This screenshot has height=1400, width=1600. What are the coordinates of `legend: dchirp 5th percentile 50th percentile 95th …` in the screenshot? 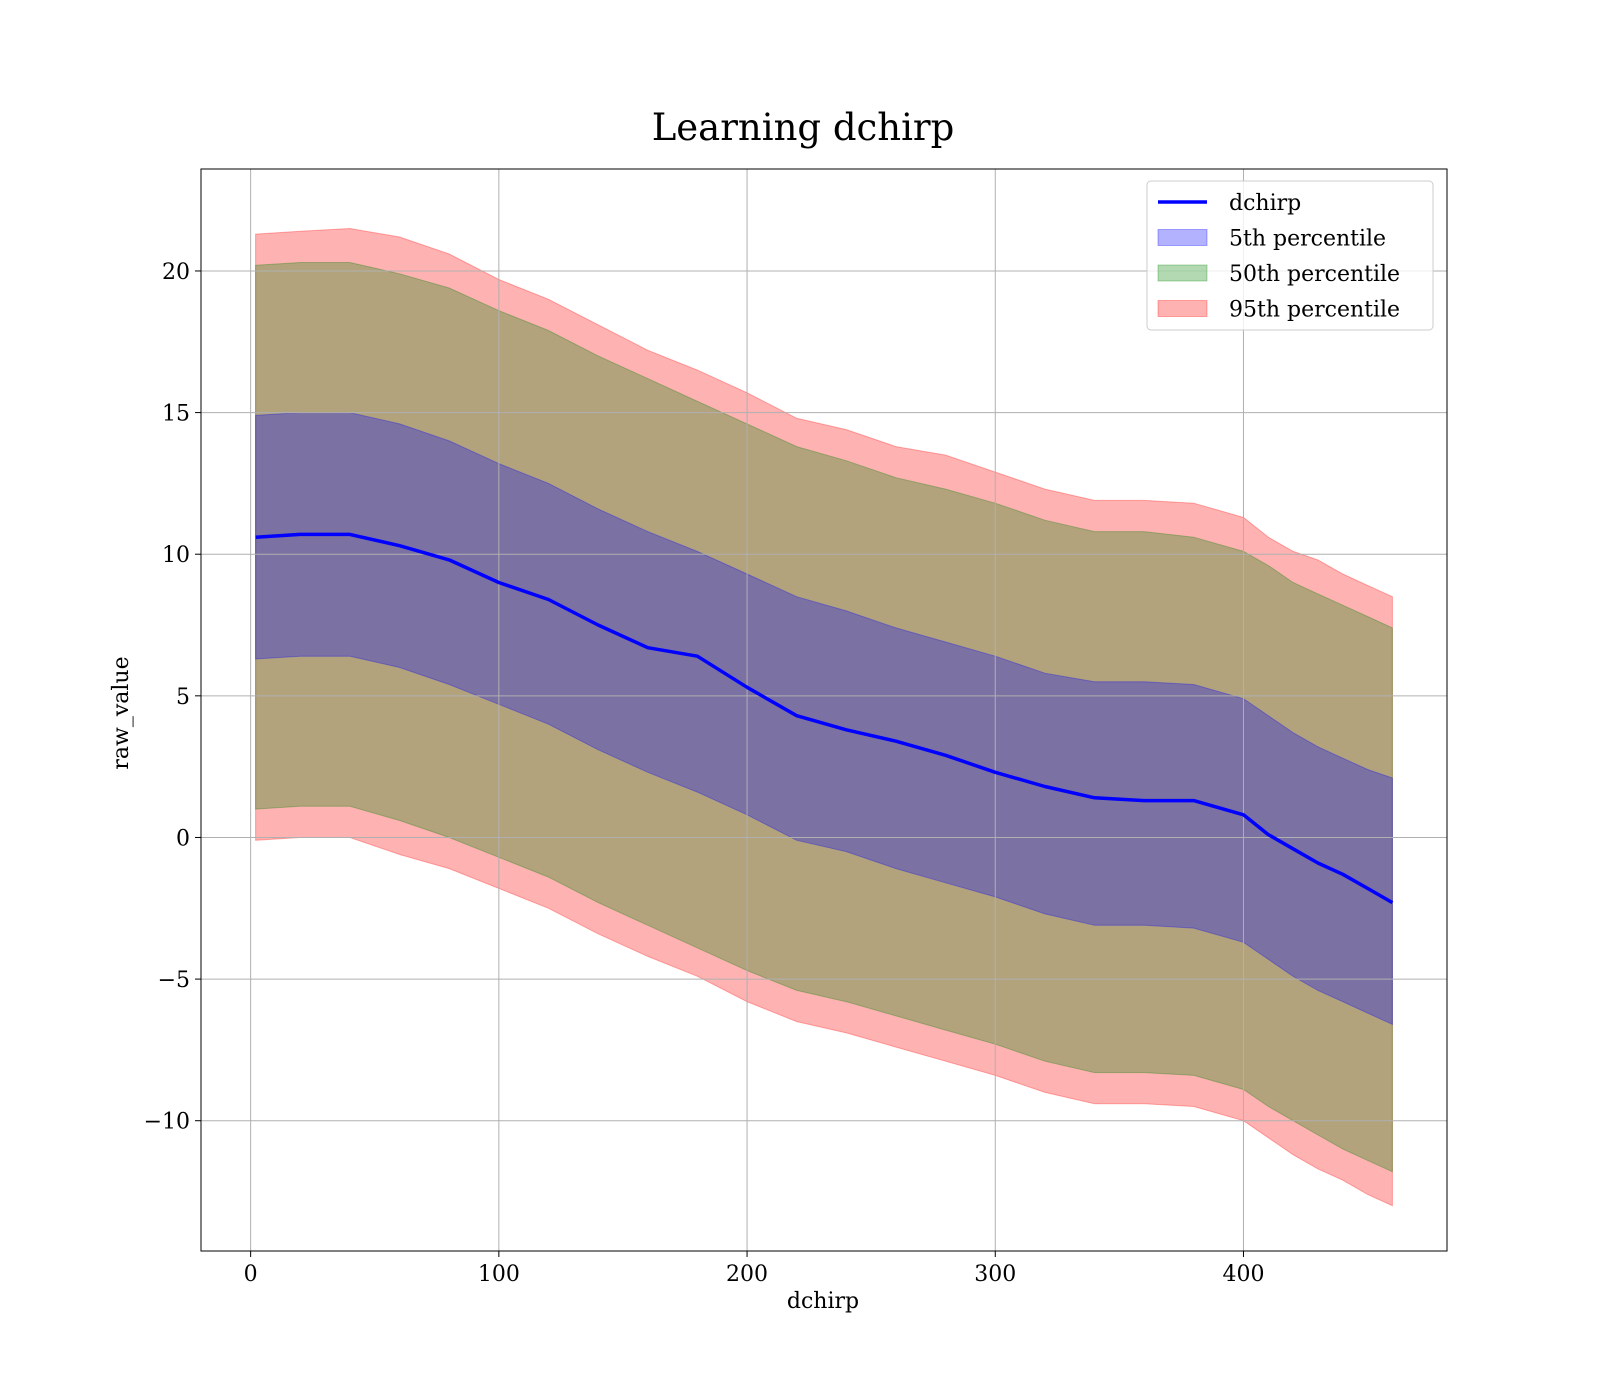 It's located at (1290, 255).